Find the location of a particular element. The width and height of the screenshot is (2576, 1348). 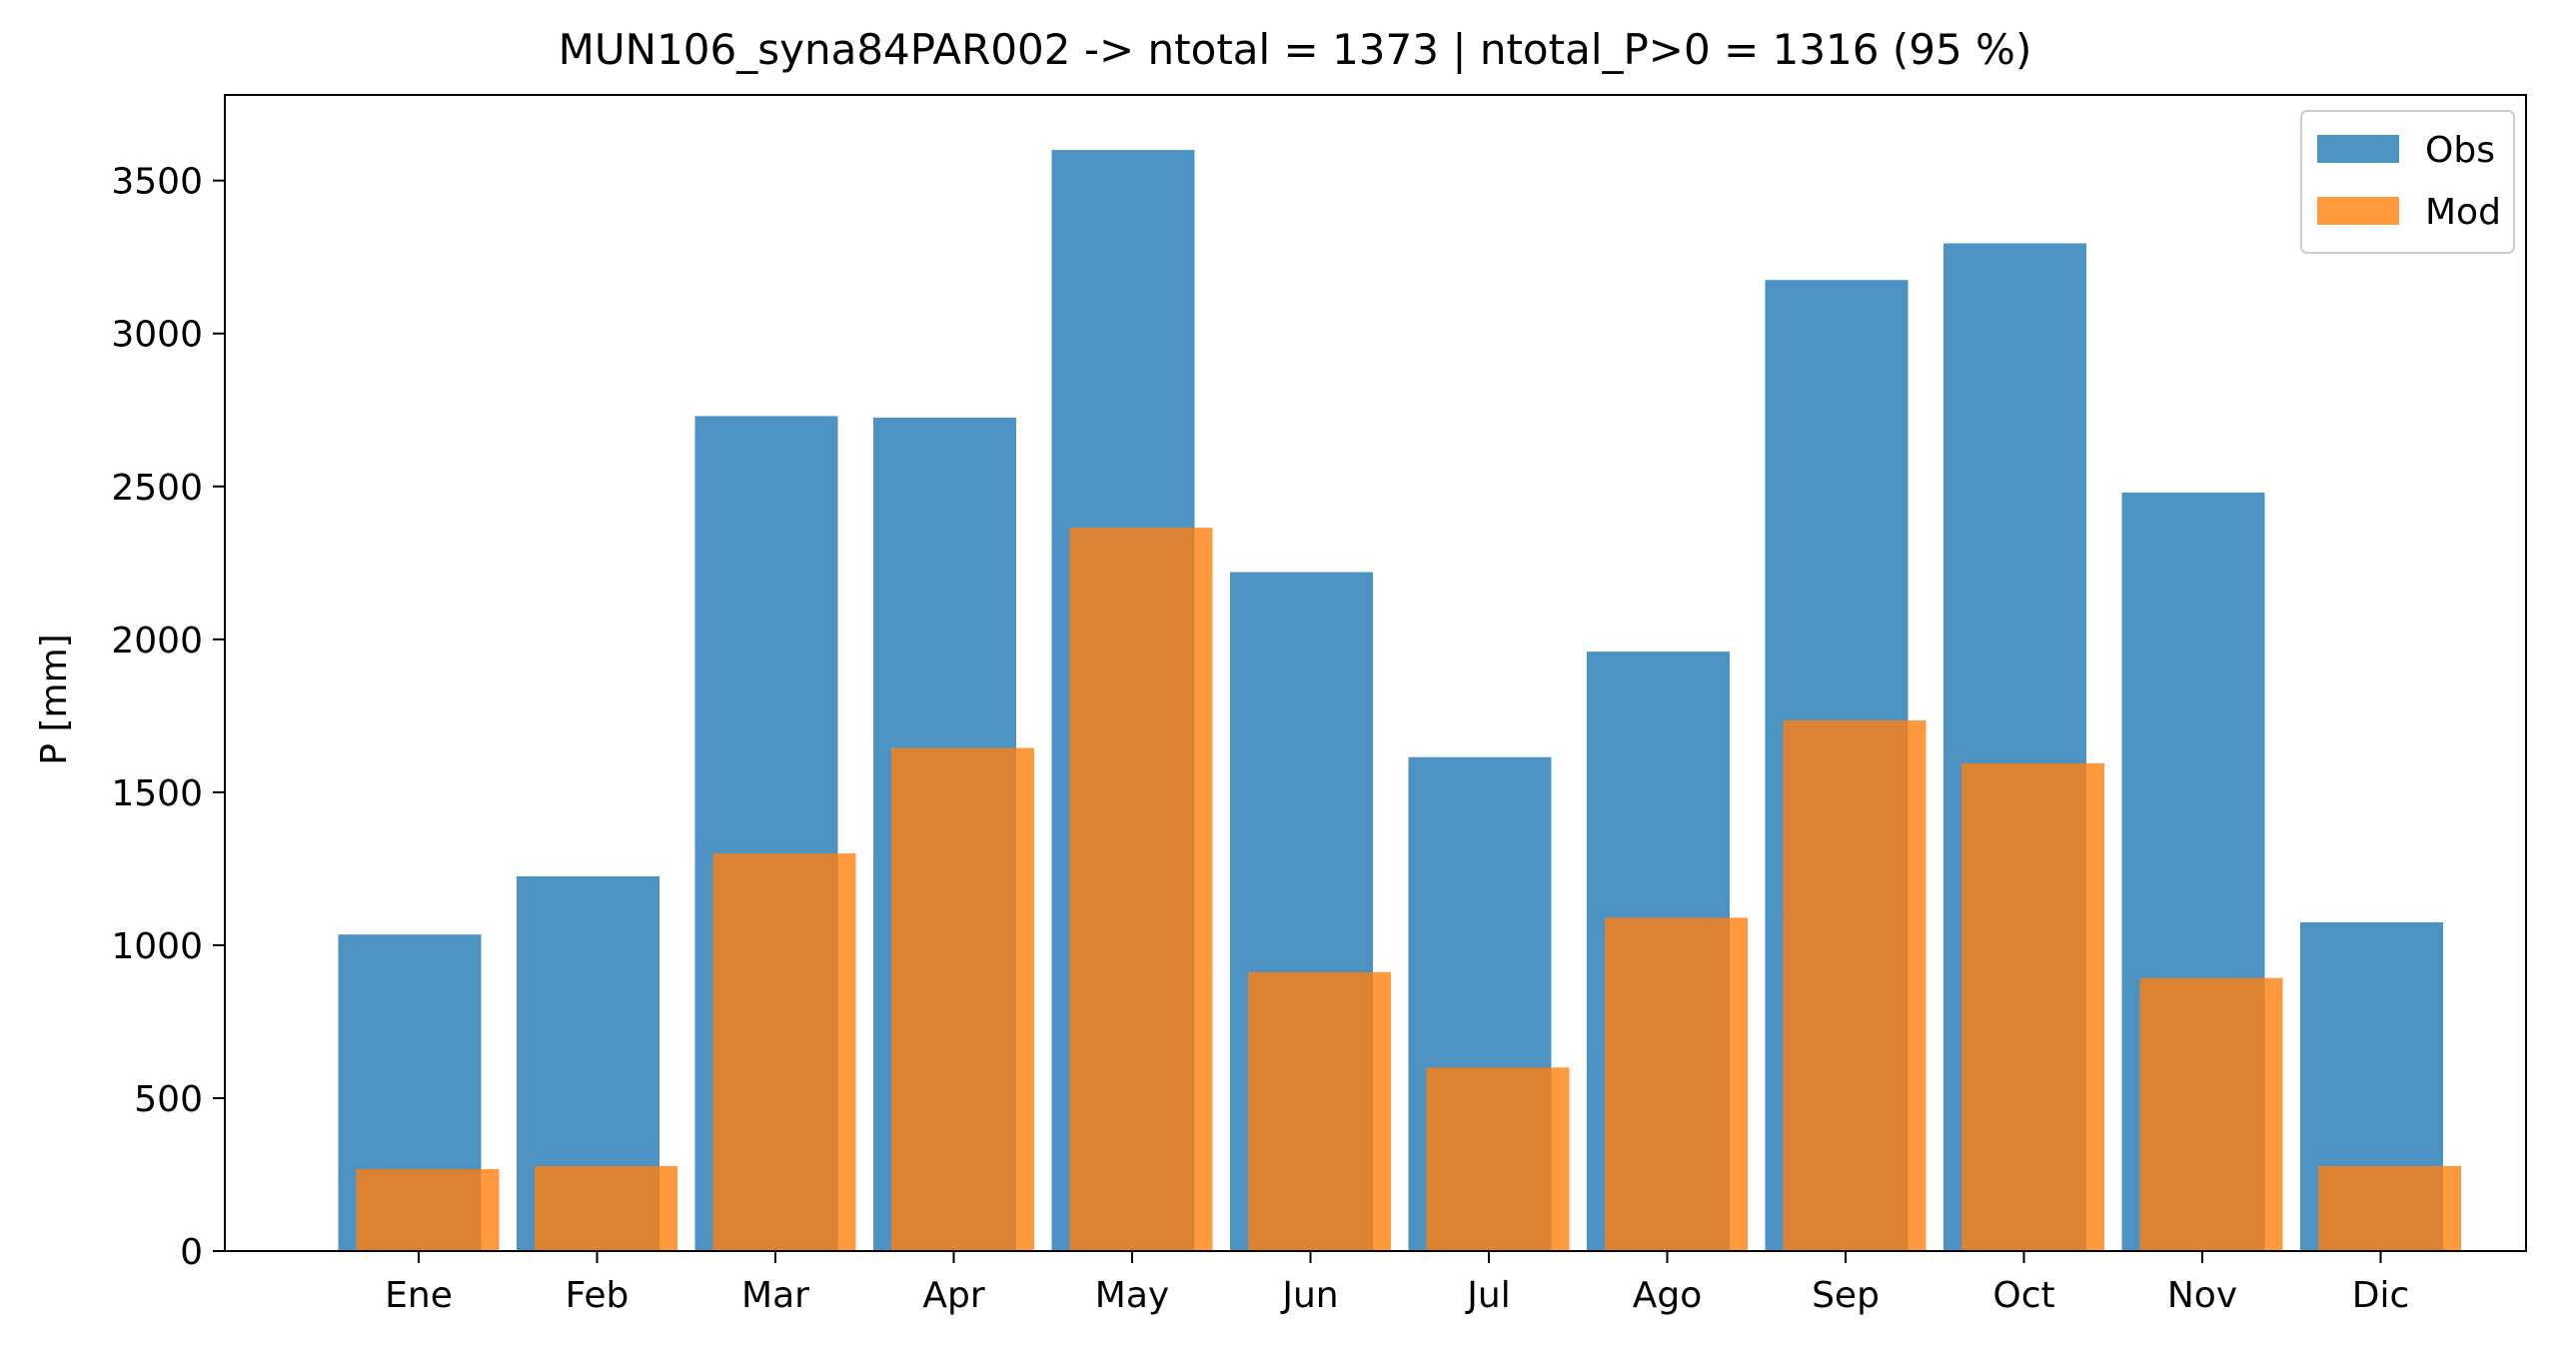

x-tick-label-jul: Jul is located at coordinates (1487, 1295).